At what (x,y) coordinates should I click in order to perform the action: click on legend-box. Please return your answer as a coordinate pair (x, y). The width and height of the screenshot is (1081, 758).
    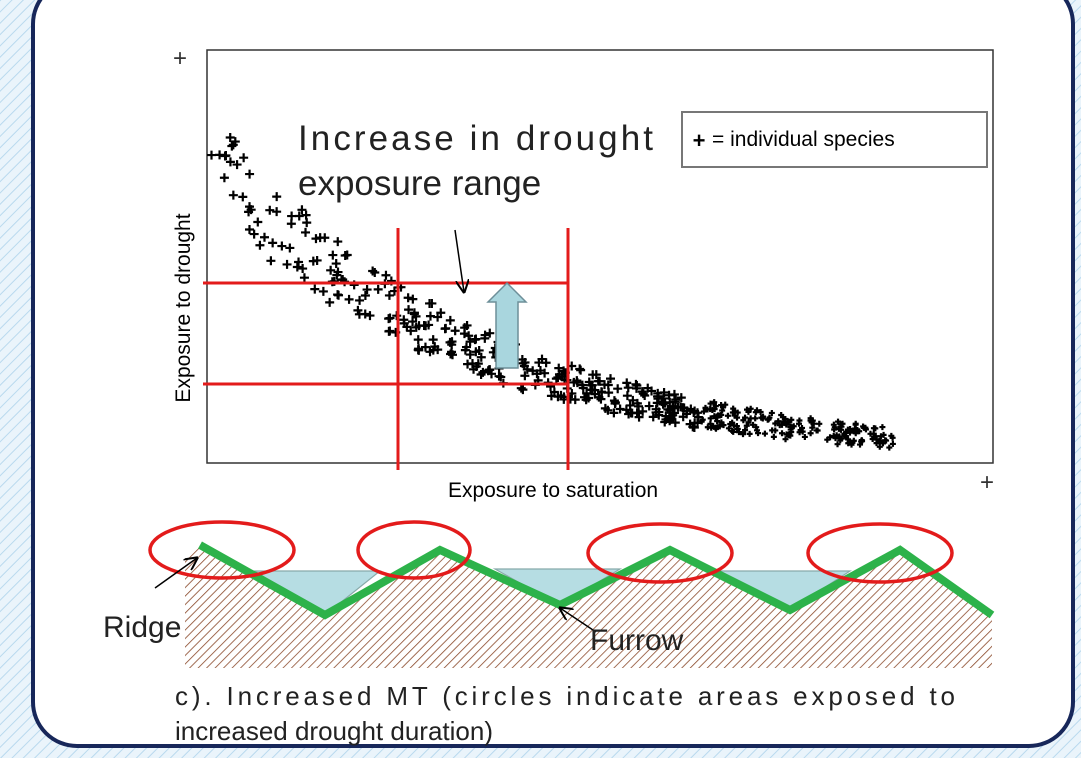
    Looking at the image, I should click on (834, 139).